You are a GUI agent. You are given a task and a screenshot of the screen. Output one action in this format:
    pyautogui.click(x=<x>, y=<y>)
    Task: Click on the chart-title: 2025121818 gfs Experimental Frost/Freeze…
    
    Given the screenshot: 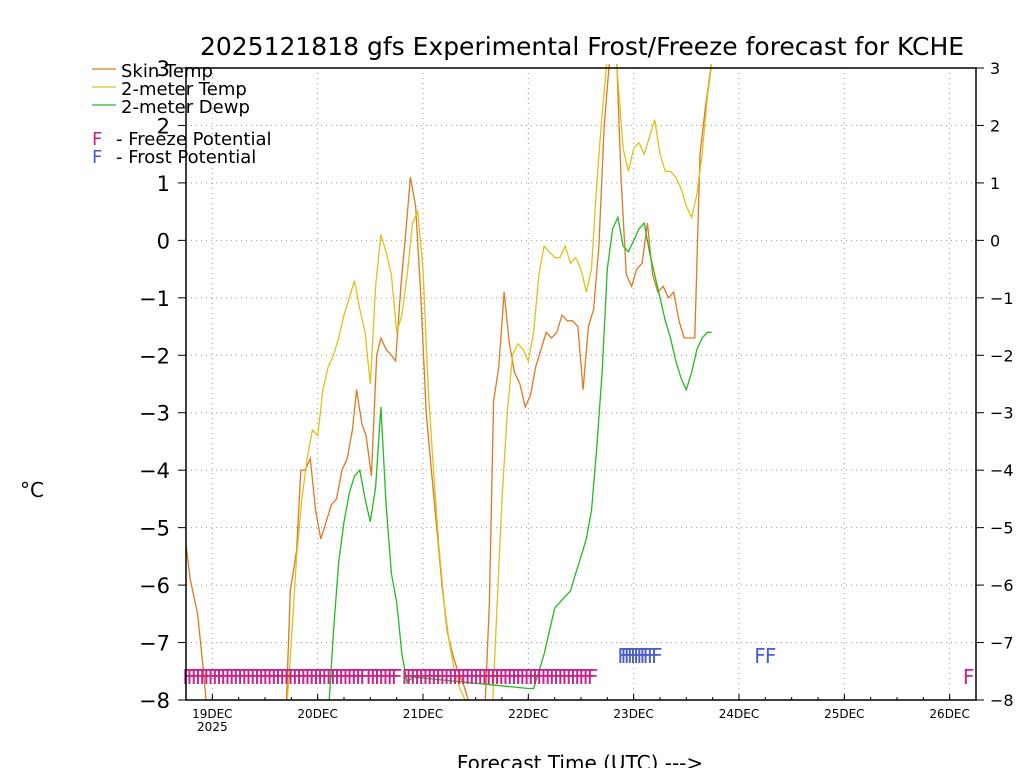 What is the action you would take?
    pyautogui.click(x=582, y=46)
    